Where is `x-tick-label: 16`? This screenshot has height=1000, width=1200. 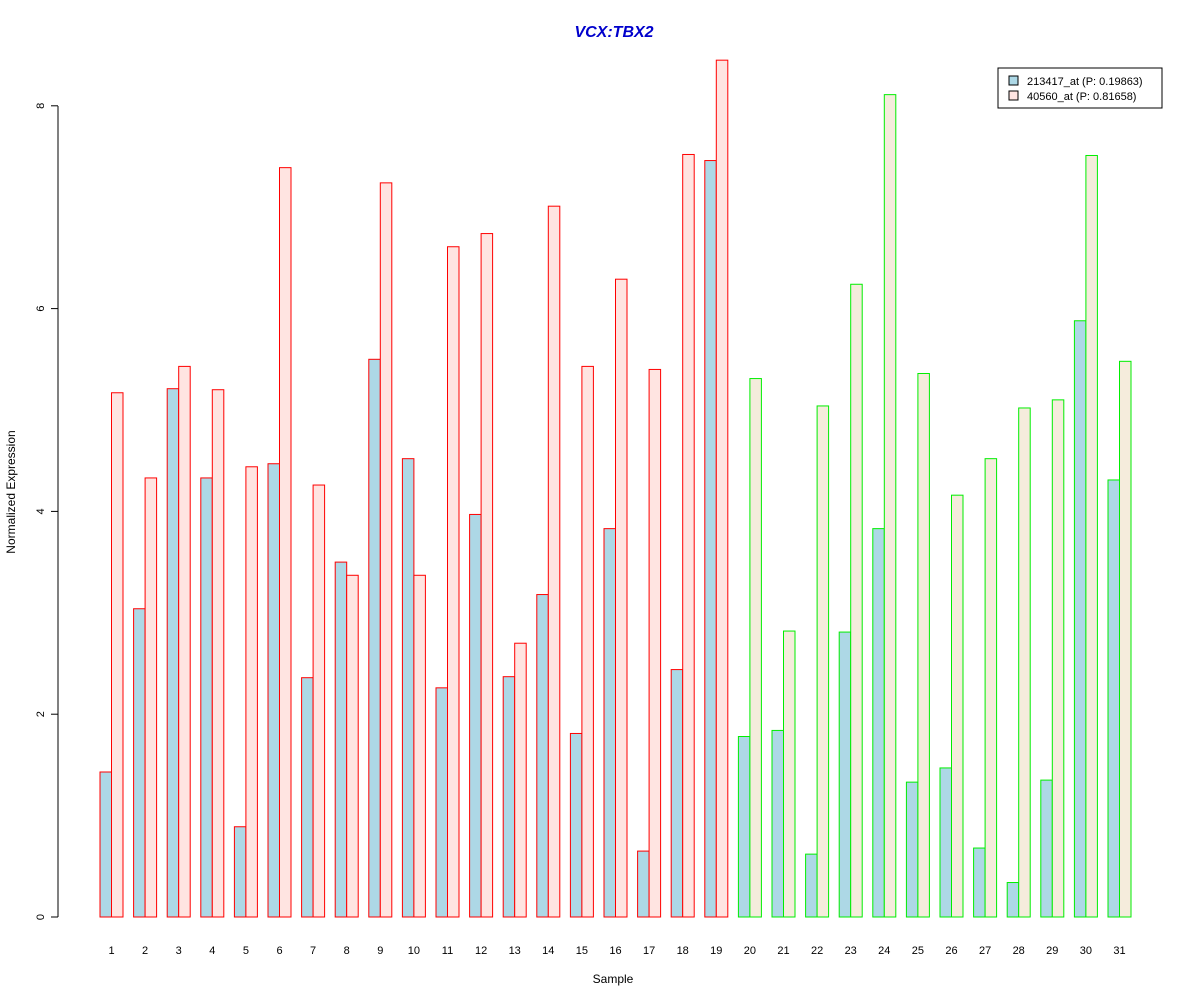 x-tick-label: 16 is located at coordinates (615, 951).